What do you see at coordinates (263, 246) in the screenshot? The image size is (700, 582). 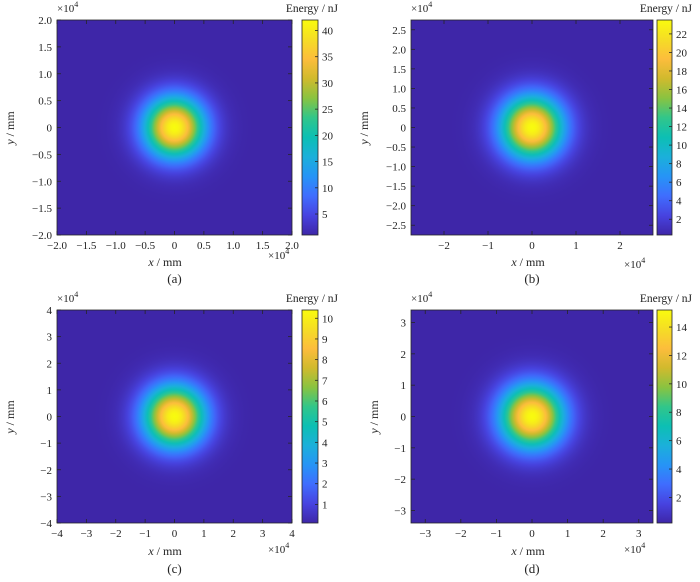 I see `x-tick-label: 1.5` at bounding box center [263, 246].